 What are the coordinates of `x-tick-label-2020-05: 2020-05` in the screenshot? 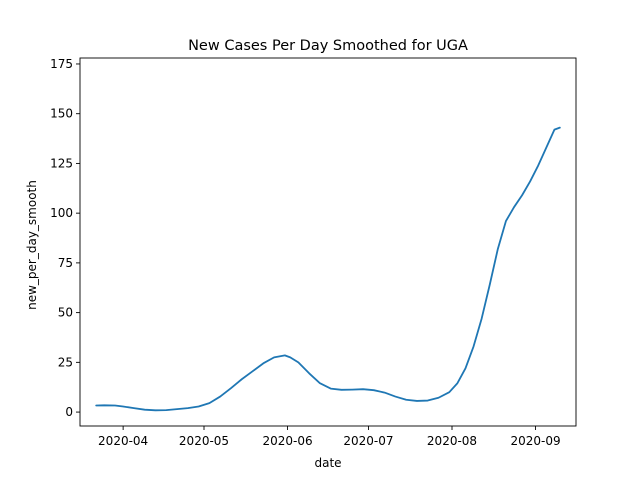 It's located at (204, 441).